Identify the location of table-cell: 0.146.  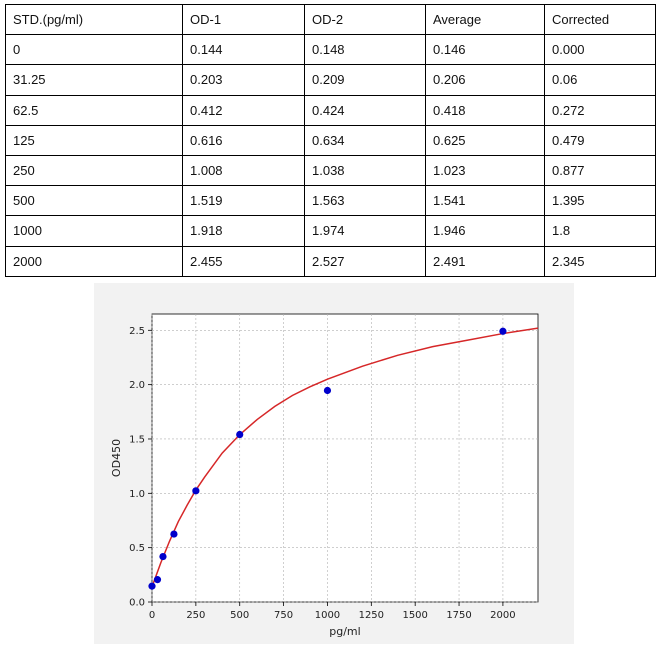
(485, 50).